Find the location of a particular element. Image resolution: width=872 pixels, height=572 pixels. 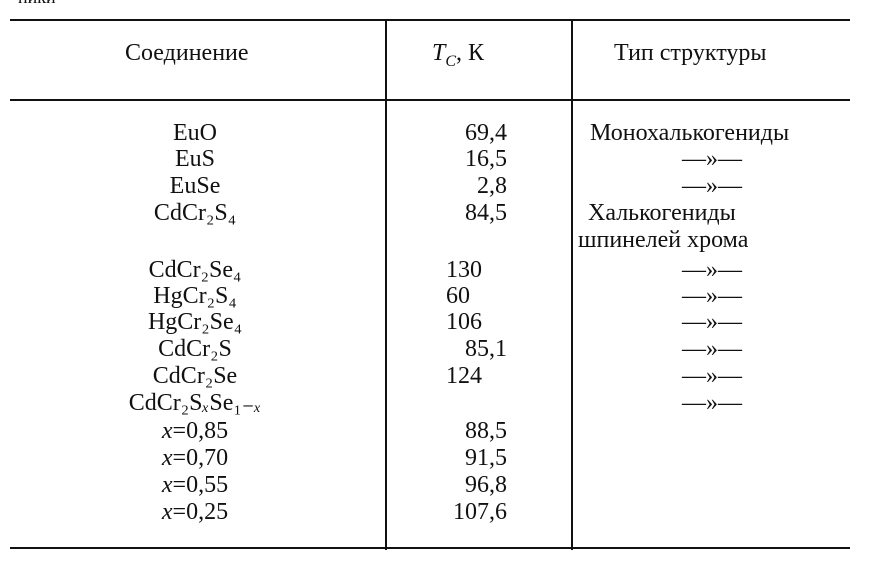

compound: HgCr₂Se₄ is located at coordinates (195, 322).